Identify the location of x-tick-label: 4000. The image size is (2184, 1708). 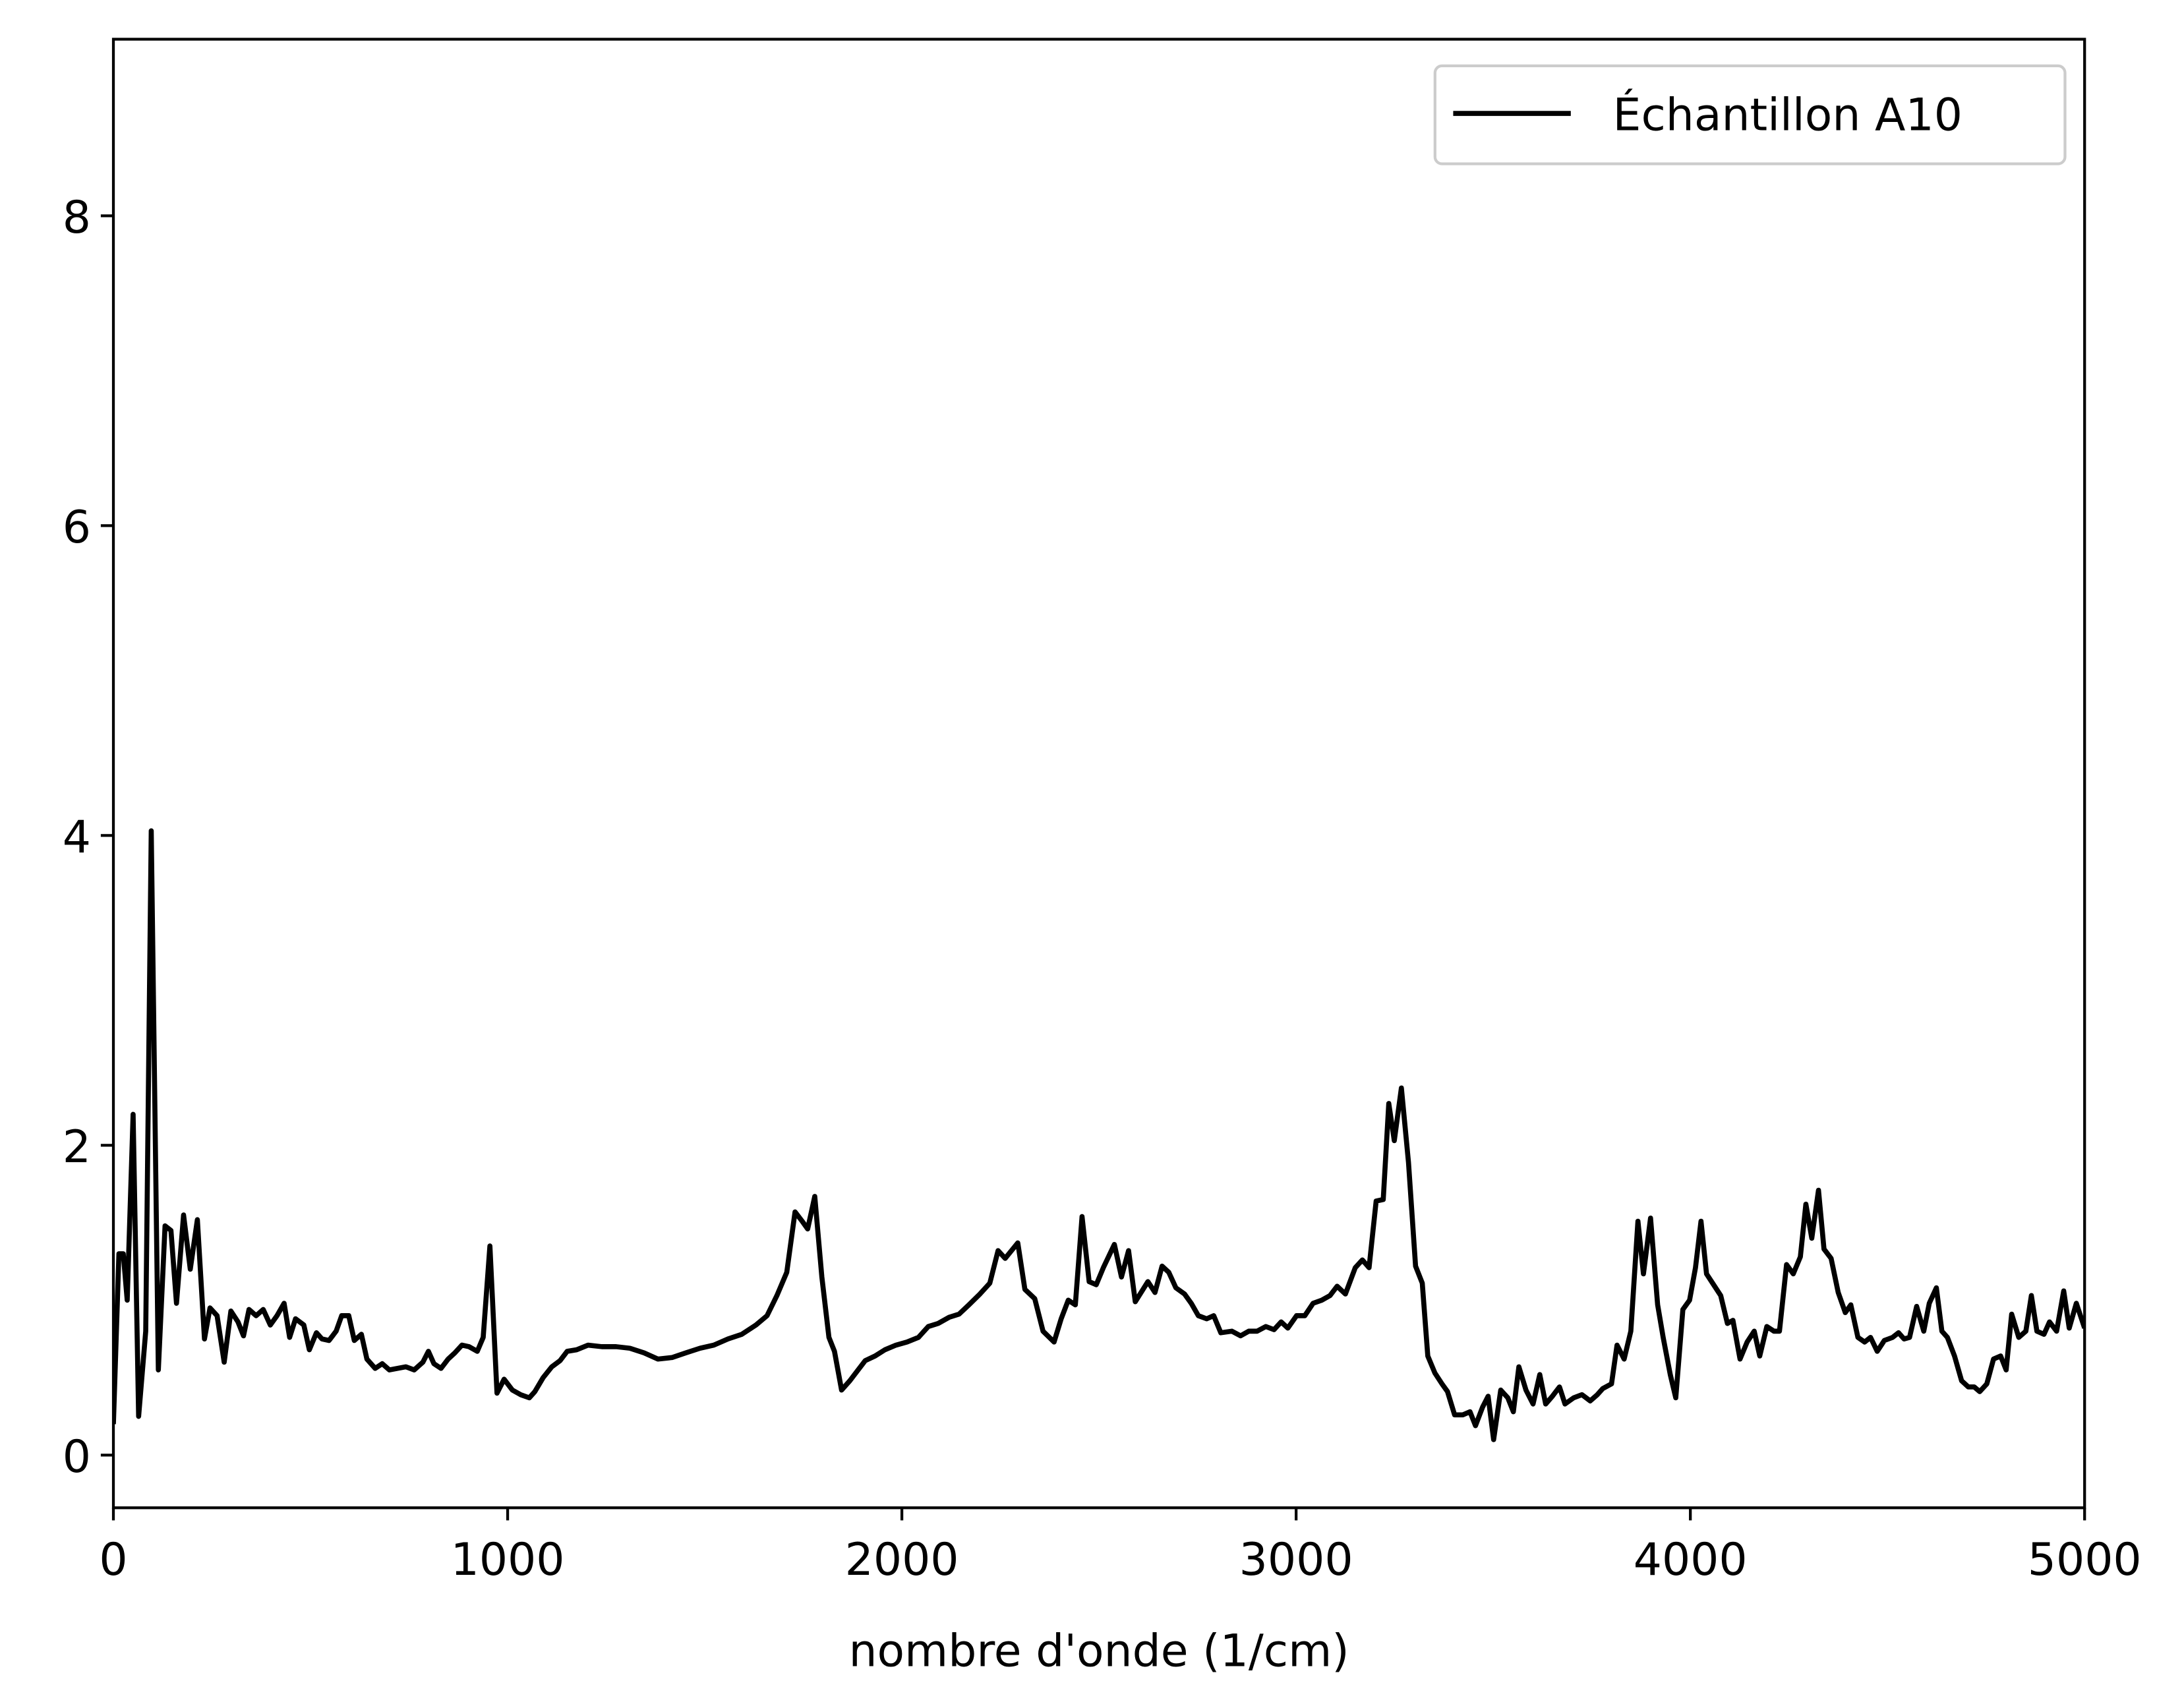
(1691, 1560).